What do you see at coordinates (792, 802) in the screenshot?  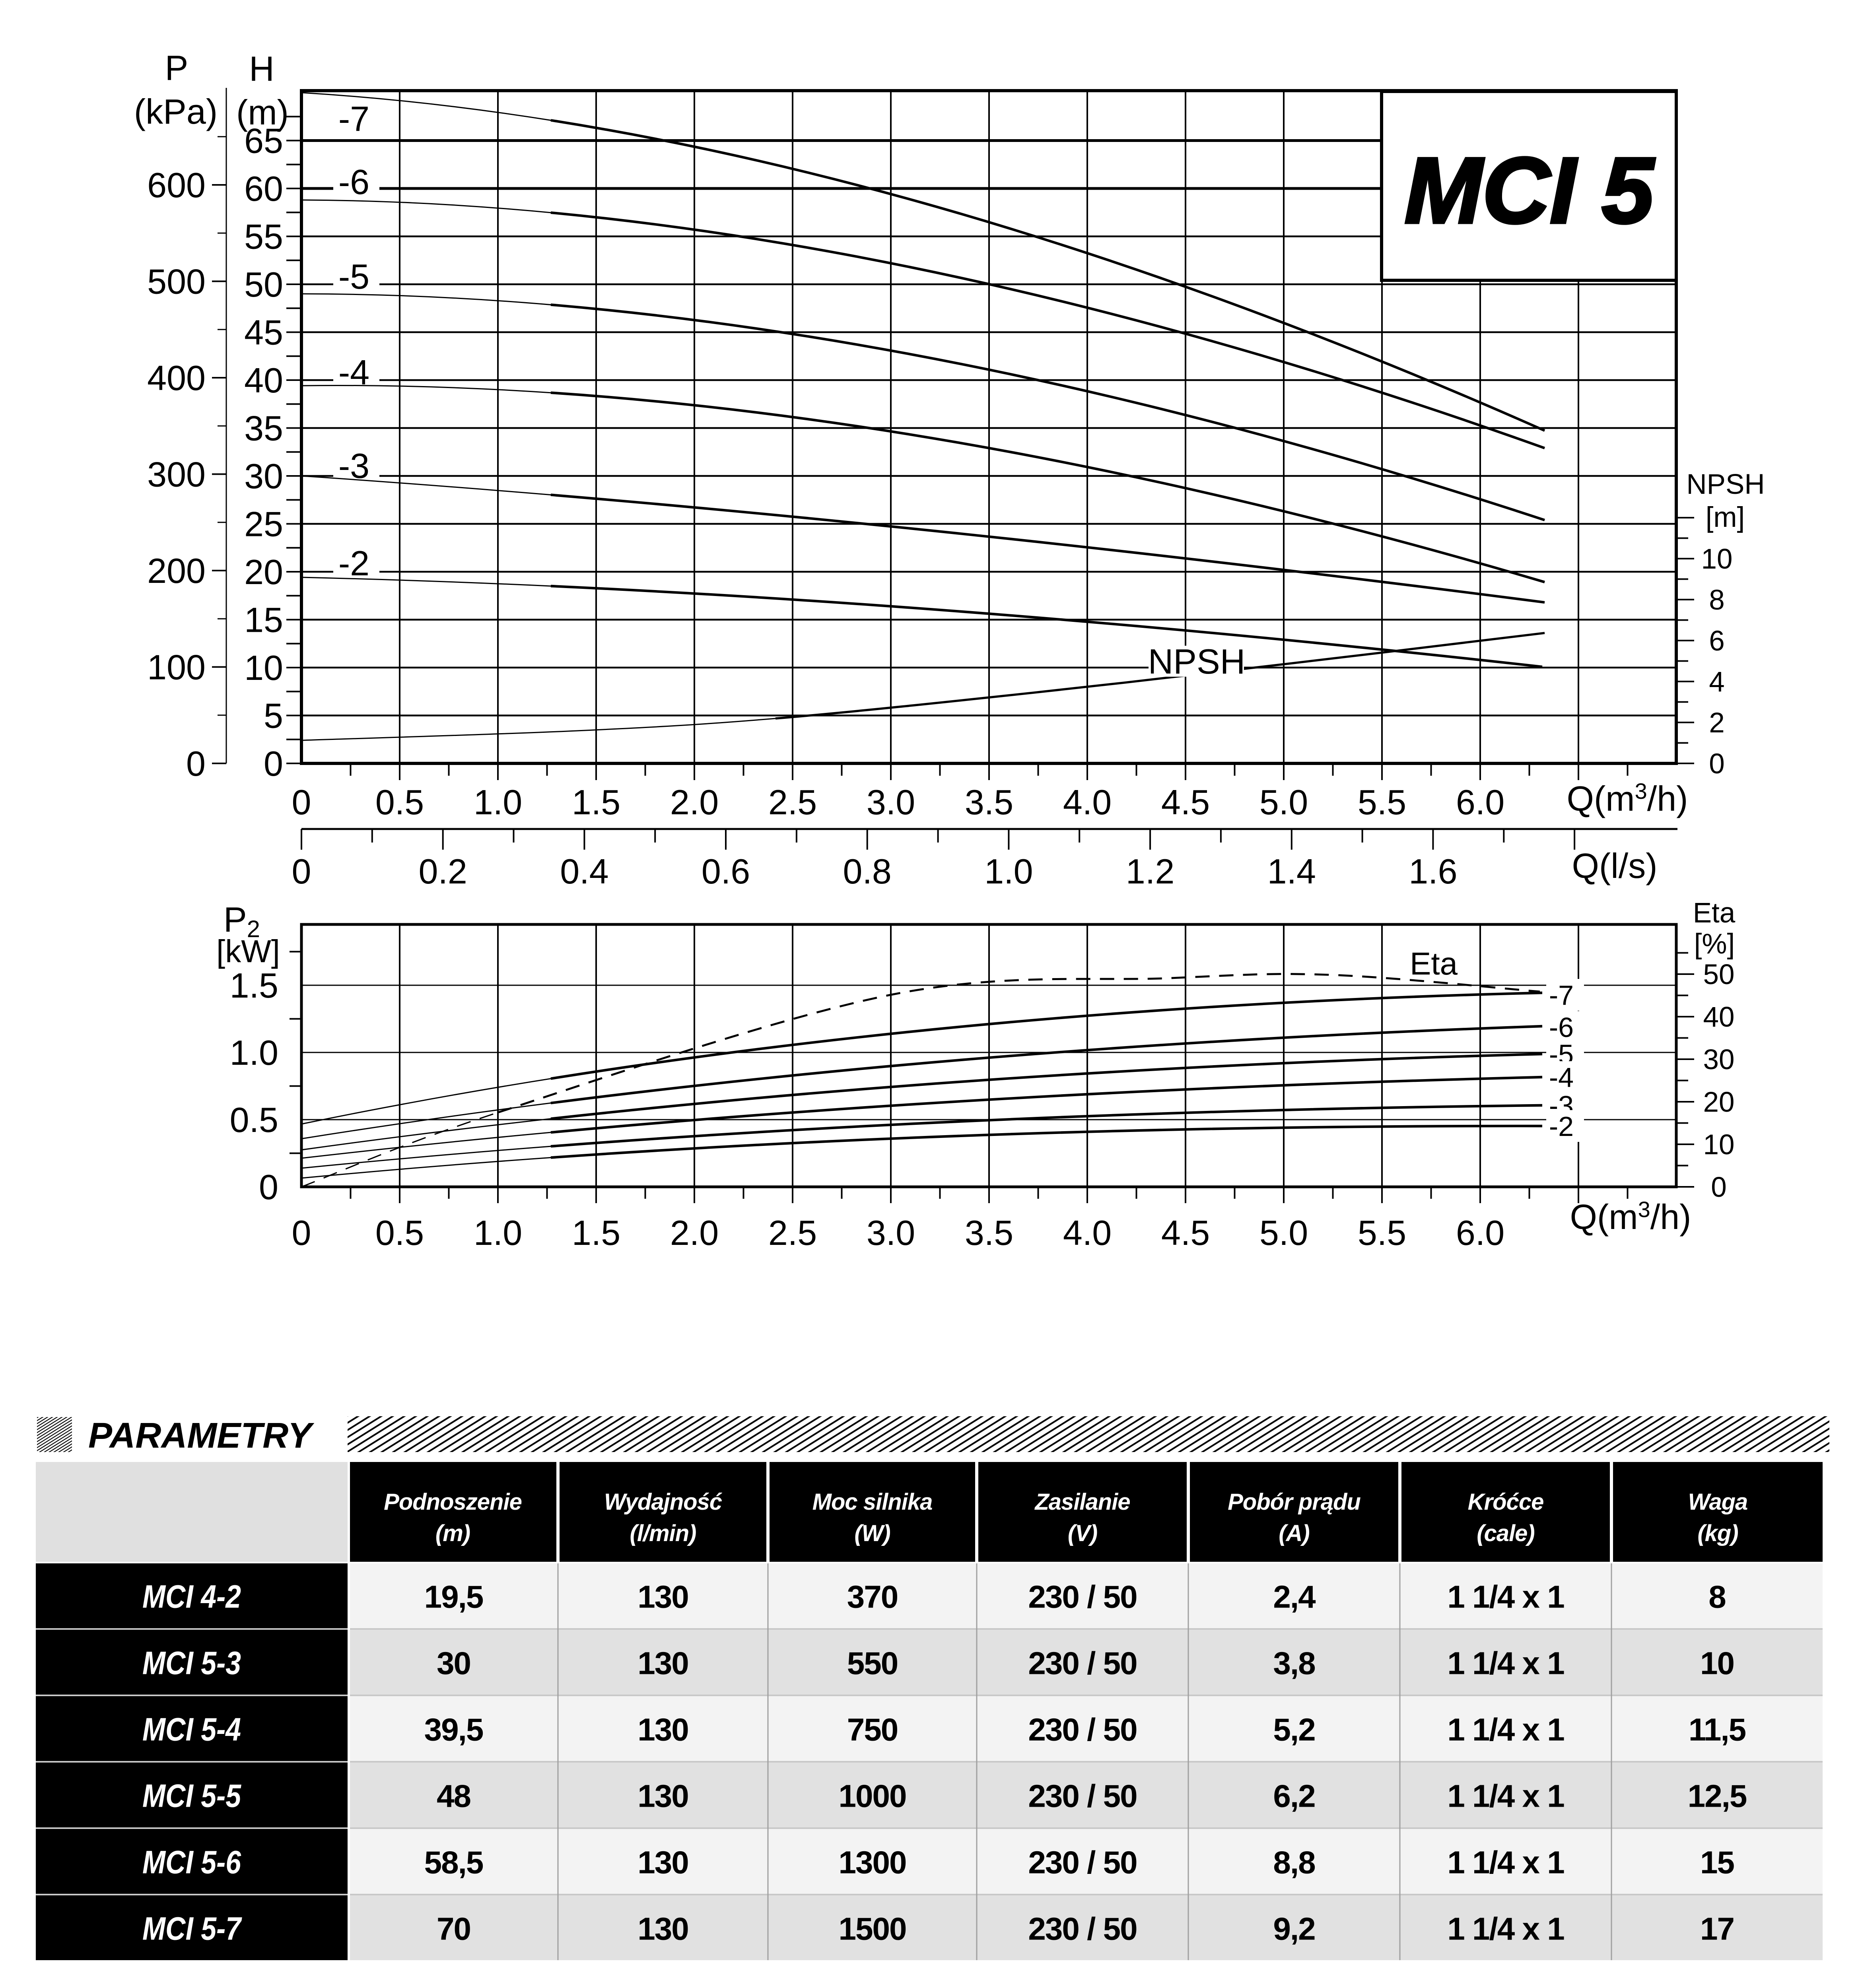 I see `svg-text: 2.5` at bounding box center [792, 802].